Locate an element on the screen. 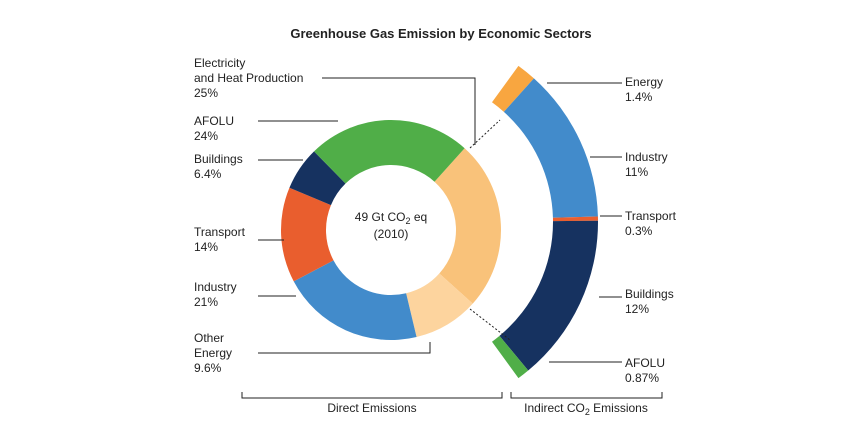 The image size is (843, 430). label-indirect-industry: Industry 11% is located at coordinates (646, 164).